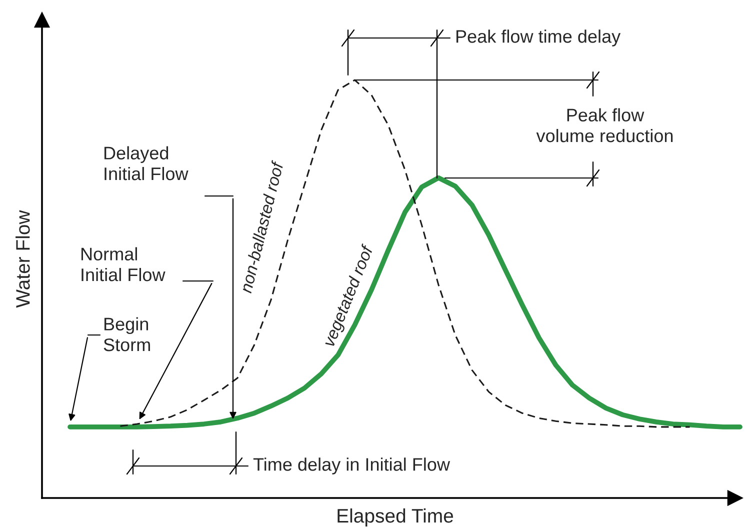 Image resolution: width=749 pixels, height=532 pixels. Describe the element at coordinates (396, 517) in the screenshot. I see `x-axis-title: Elapsed Time` at that location.